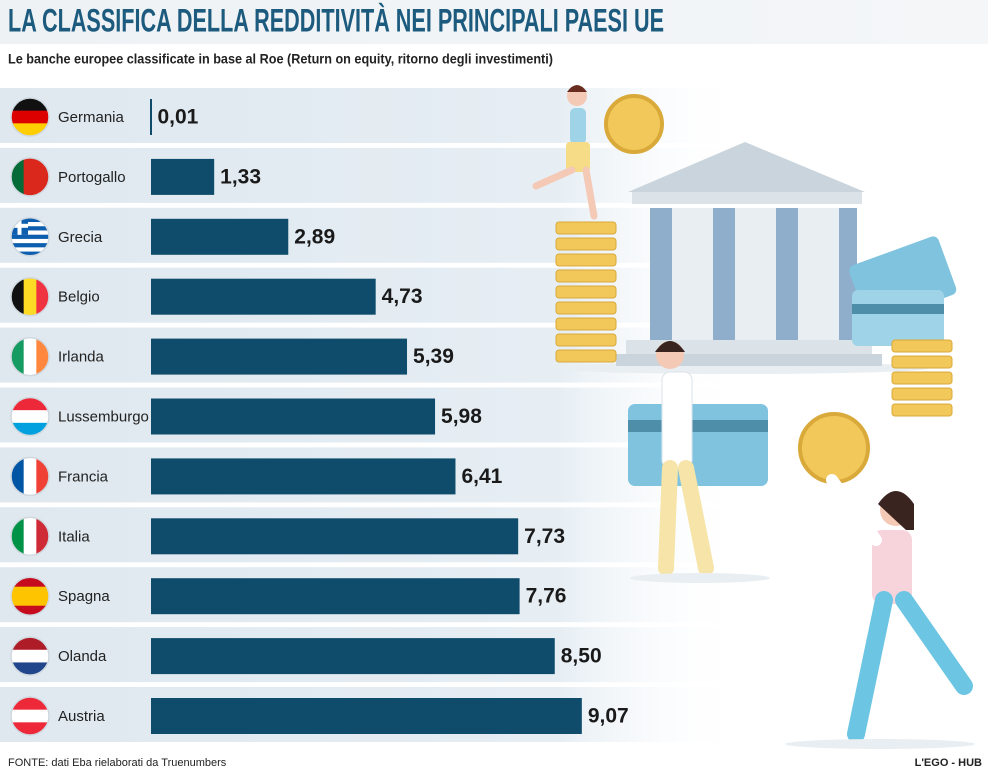  I want to click on value-label: 0,01, so click(177, 117).